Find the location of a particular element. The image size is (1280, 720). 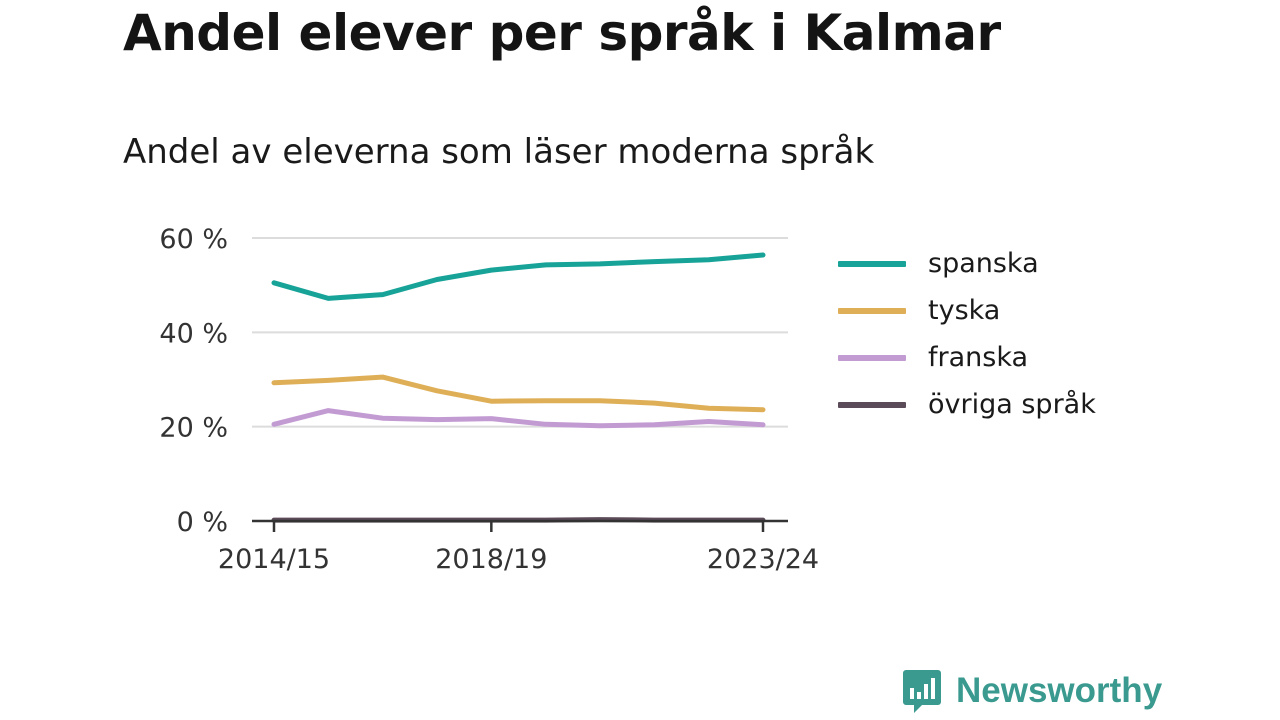

newsworthy-logo: Newsworthy is located at coordinates (1032, 691).